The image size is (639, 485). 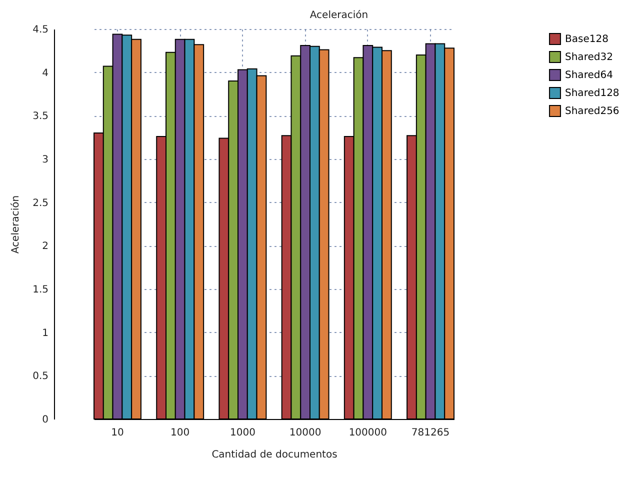 I want to click on x-tick-label: 1000, so click(x=243, y=433).